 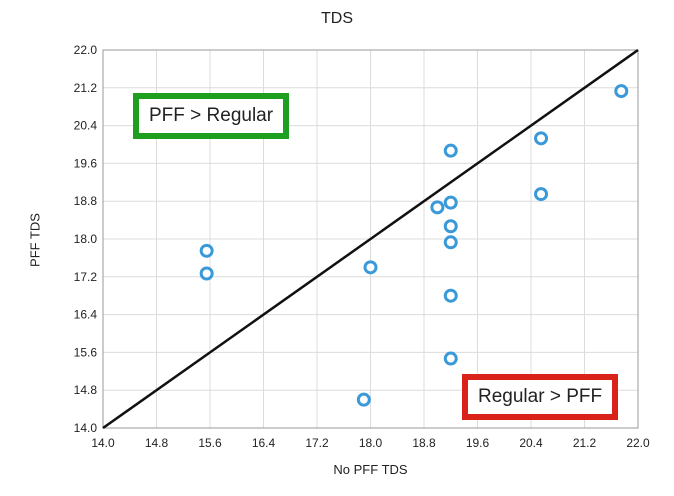 I want to click on x-tick-label: 16.4, so click(x=264, y=443).